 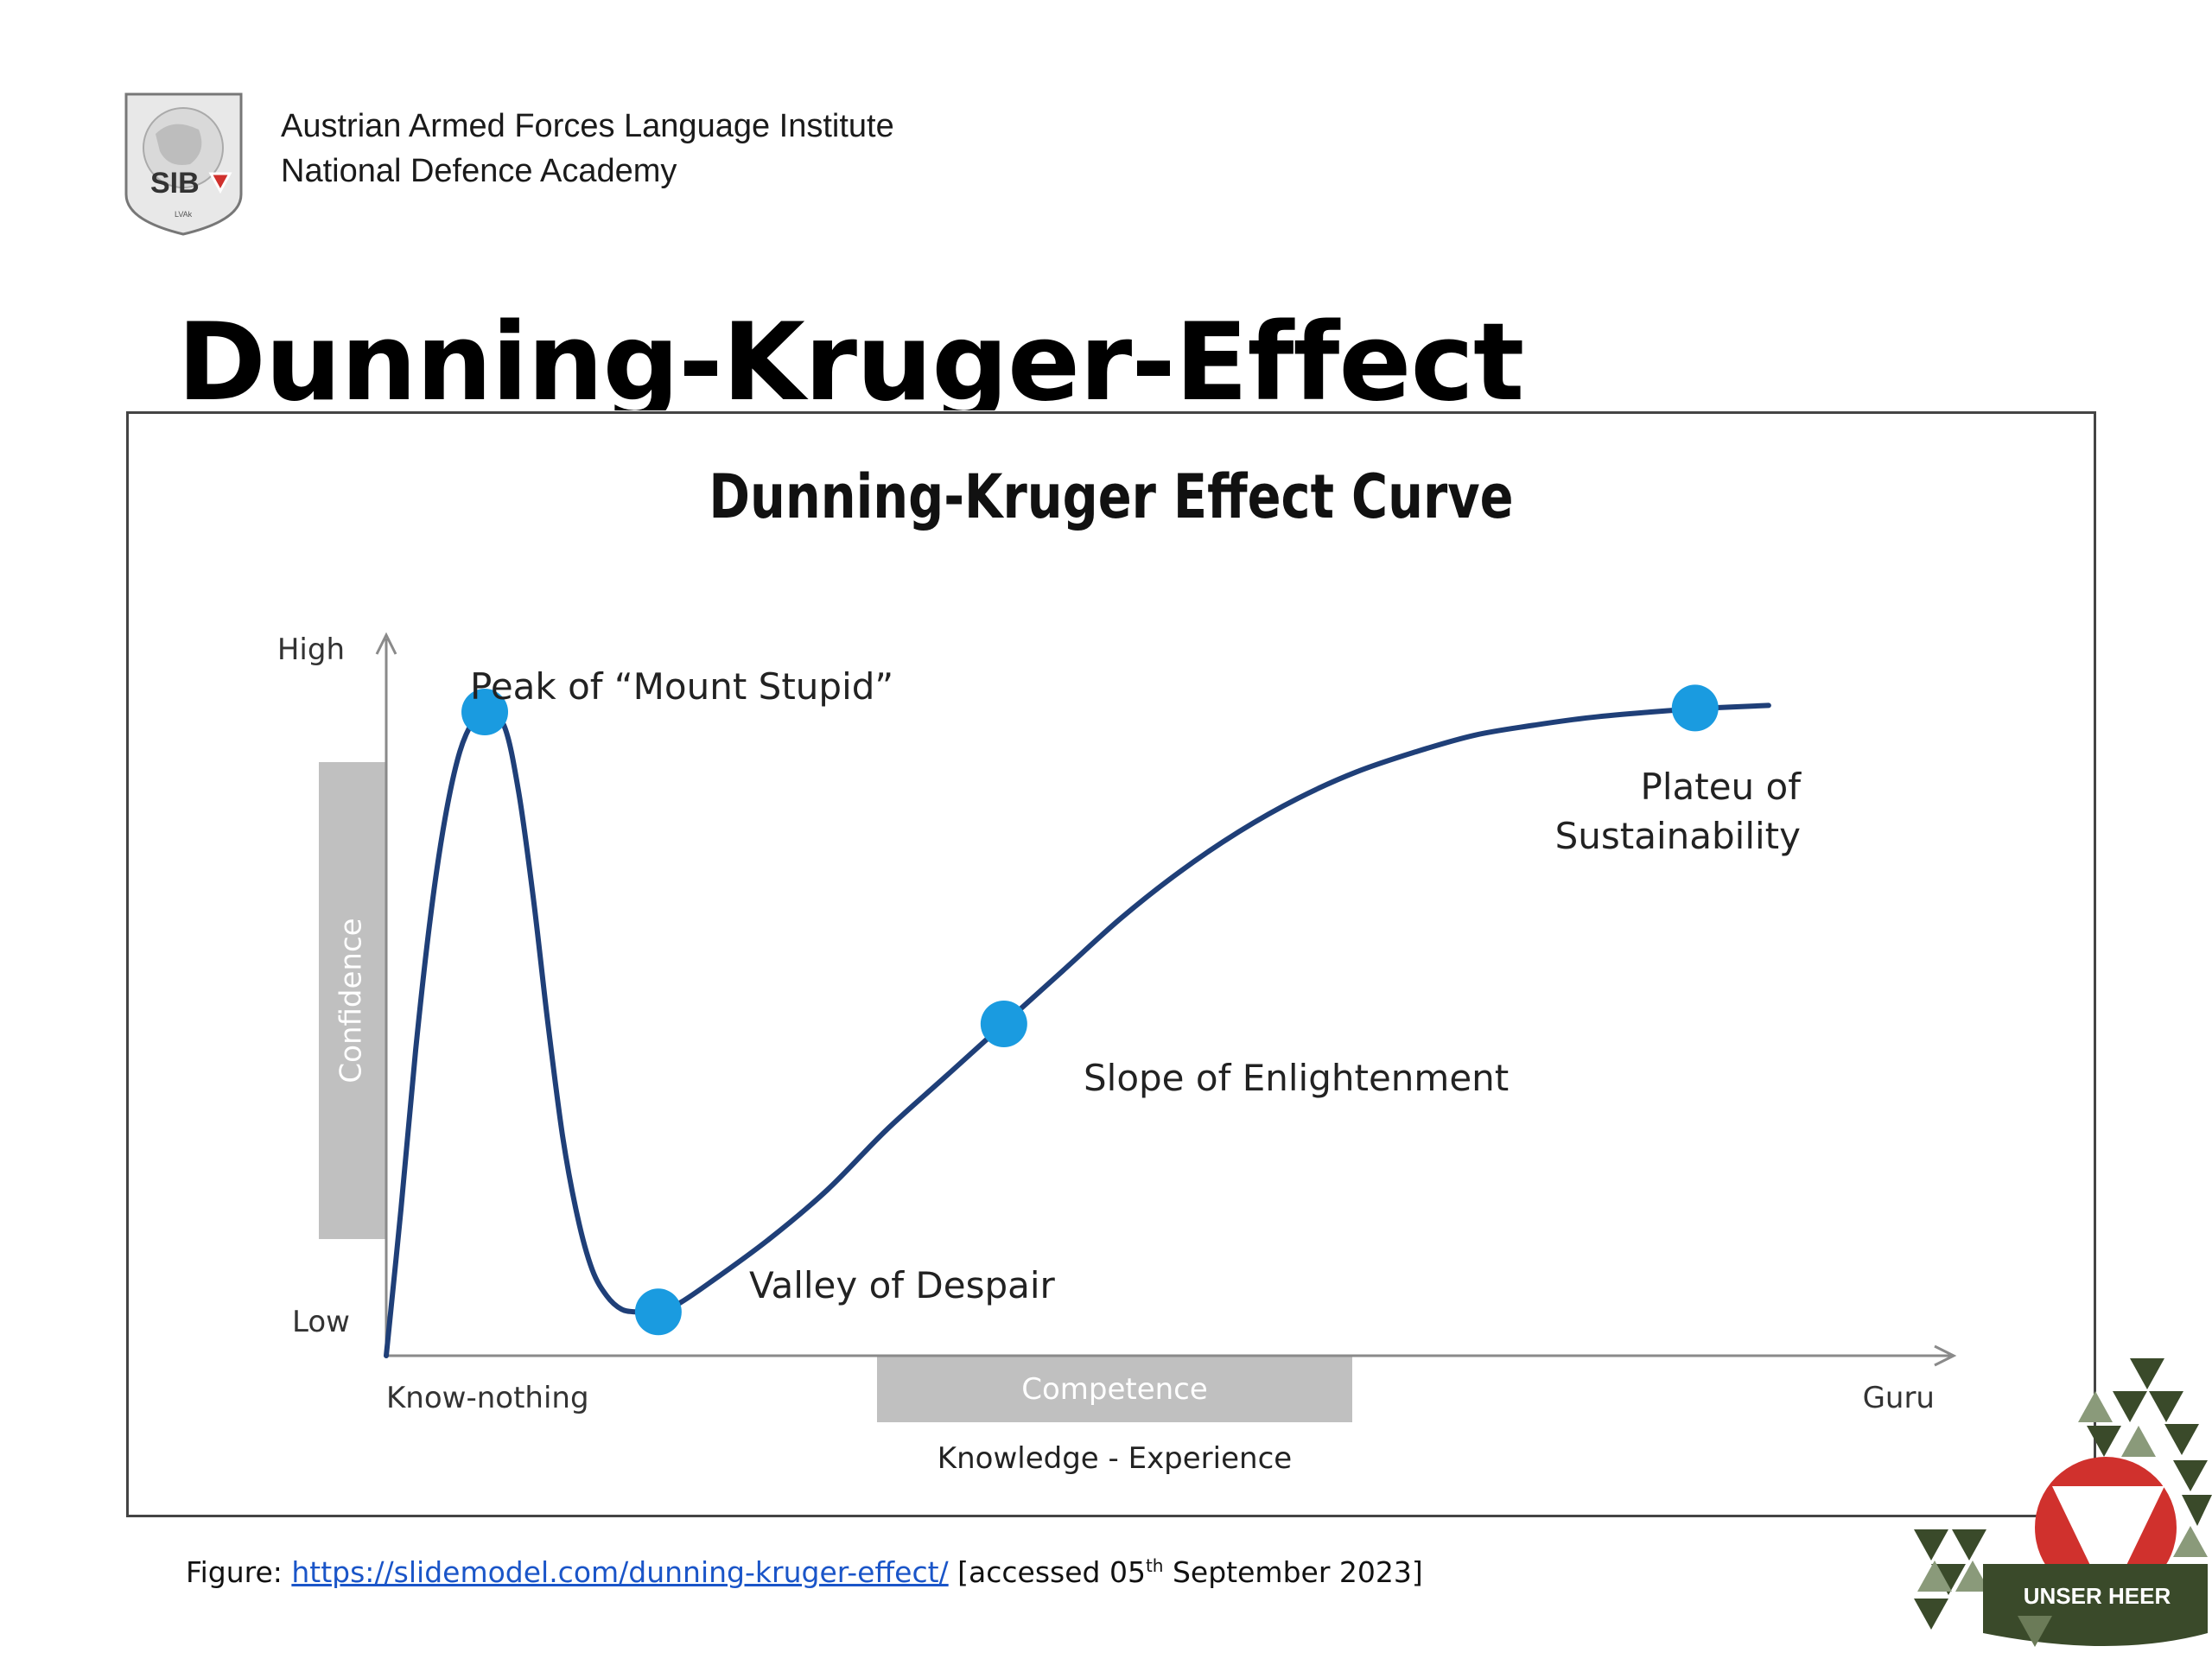 I want to click on caption-suffix-pre: [accessed 05, so click(x=1047, y=1572).